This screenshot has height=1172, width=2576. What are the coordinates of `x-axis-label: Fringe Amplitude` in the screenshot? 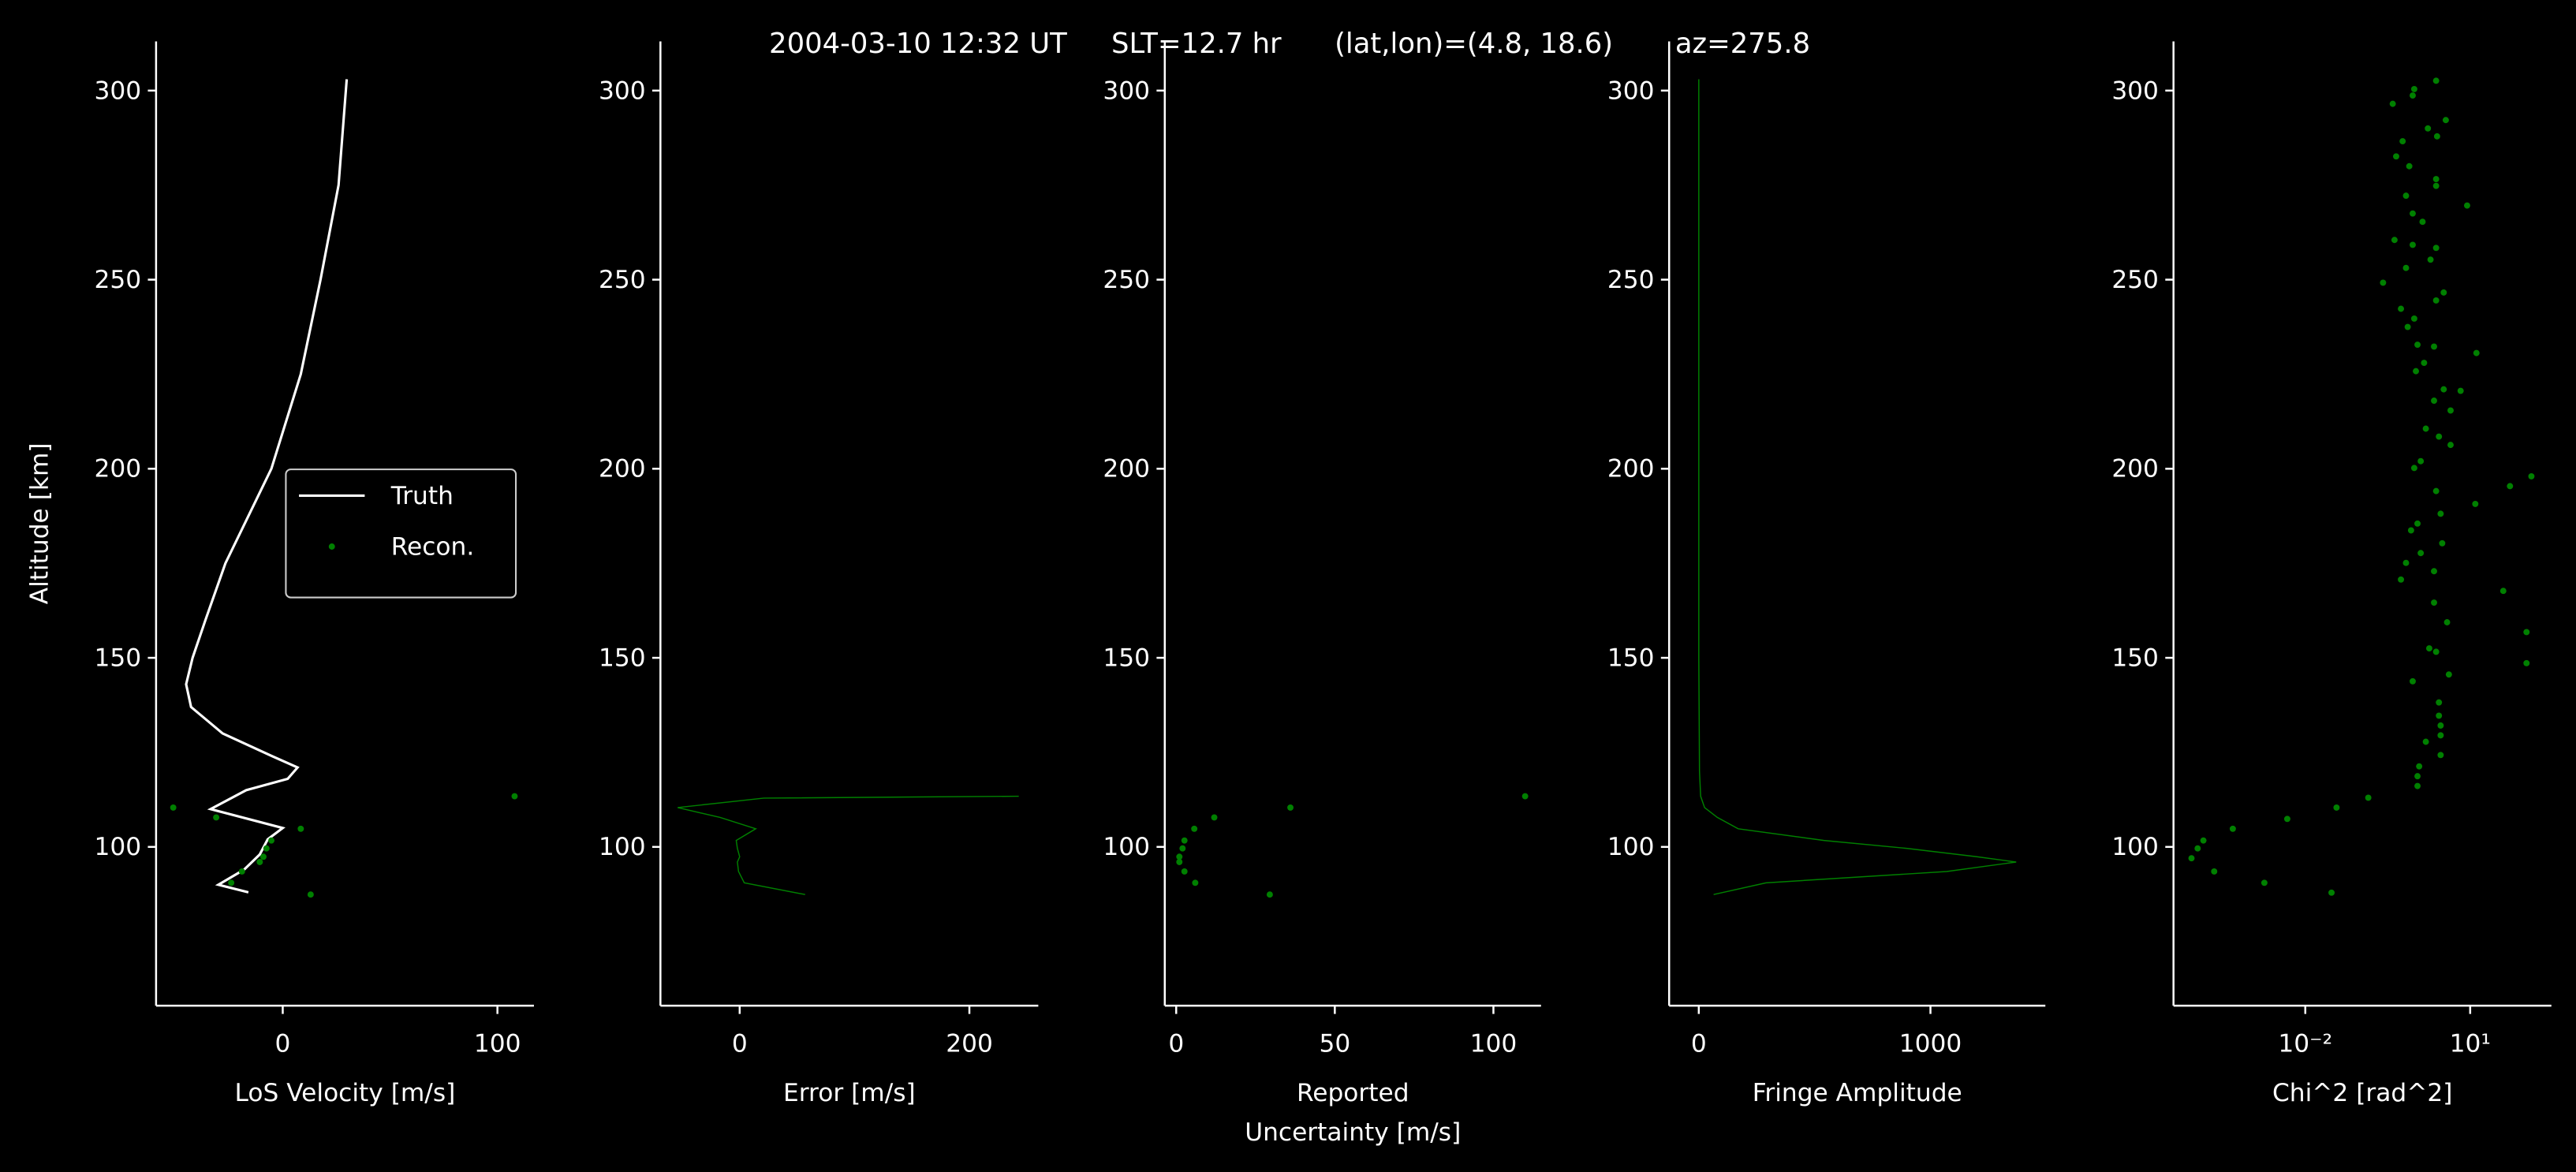 It's located at (1857, 1093).